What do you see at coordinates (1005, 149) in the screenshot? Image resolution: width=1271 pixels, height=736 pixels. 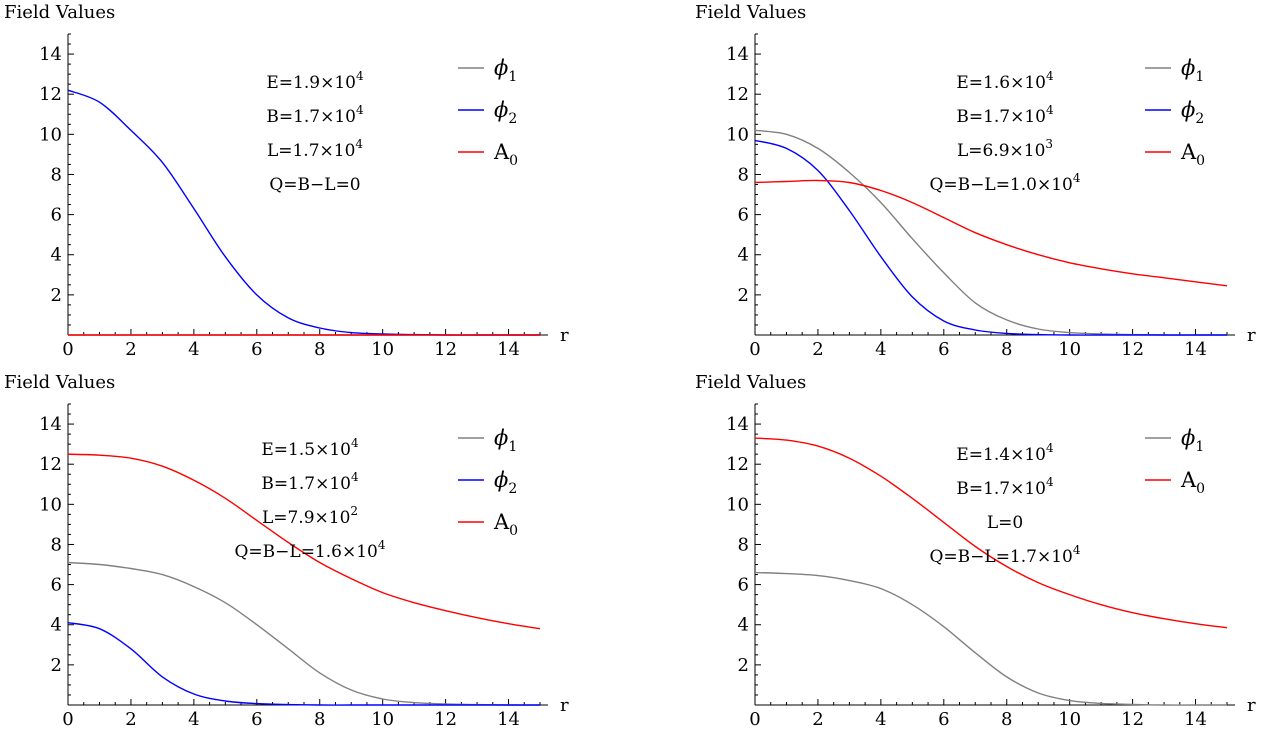 I see `annotation-line: L=6.9×103` at bounding box center [1005, 149].